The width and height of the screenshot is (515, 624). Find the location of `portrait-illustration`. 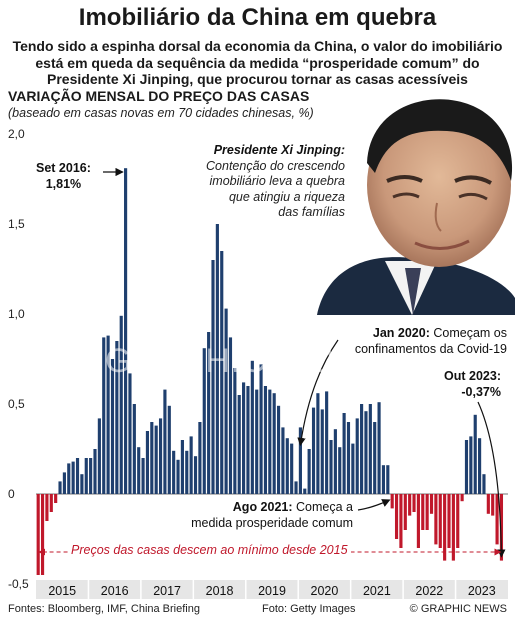

portrait-illustration is located at coordinates (416, 207).